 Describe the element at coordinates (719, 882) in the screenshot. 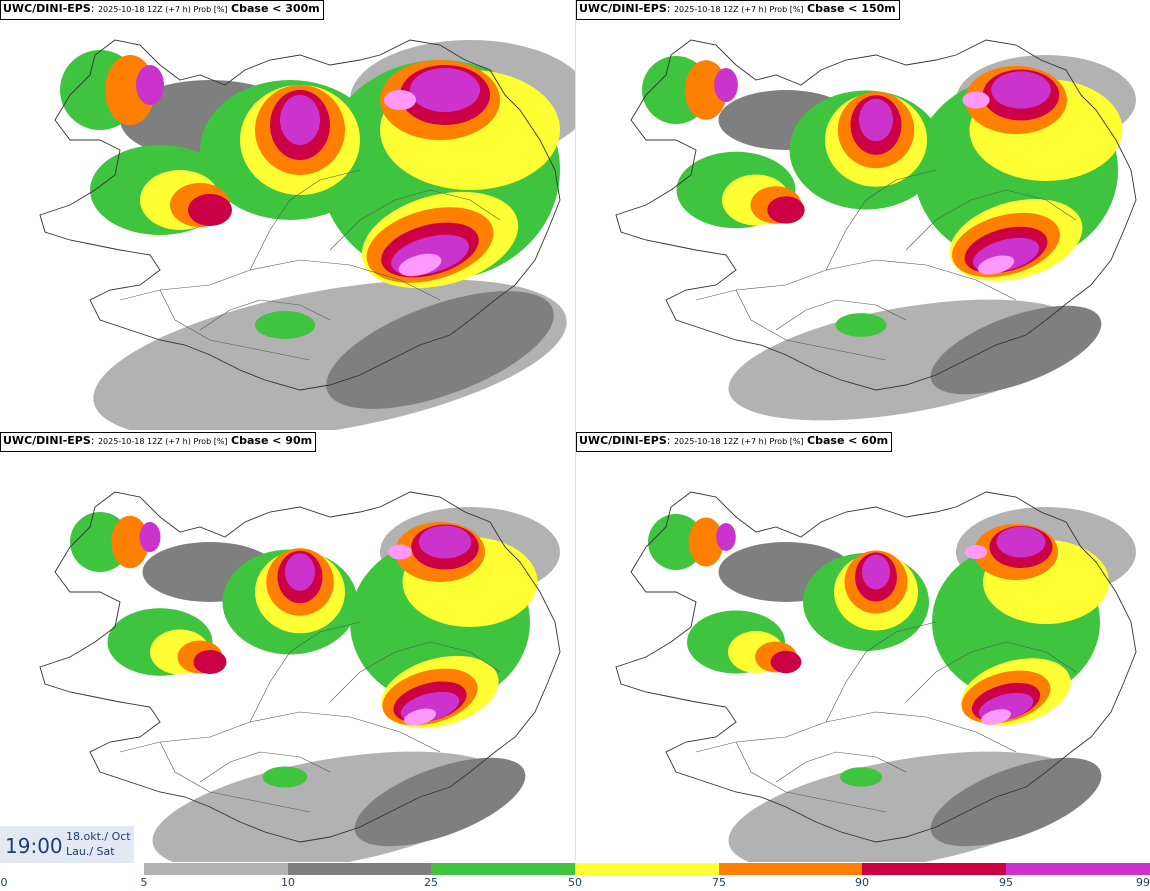

I see `colorbar-tick-label: 75` at that location.